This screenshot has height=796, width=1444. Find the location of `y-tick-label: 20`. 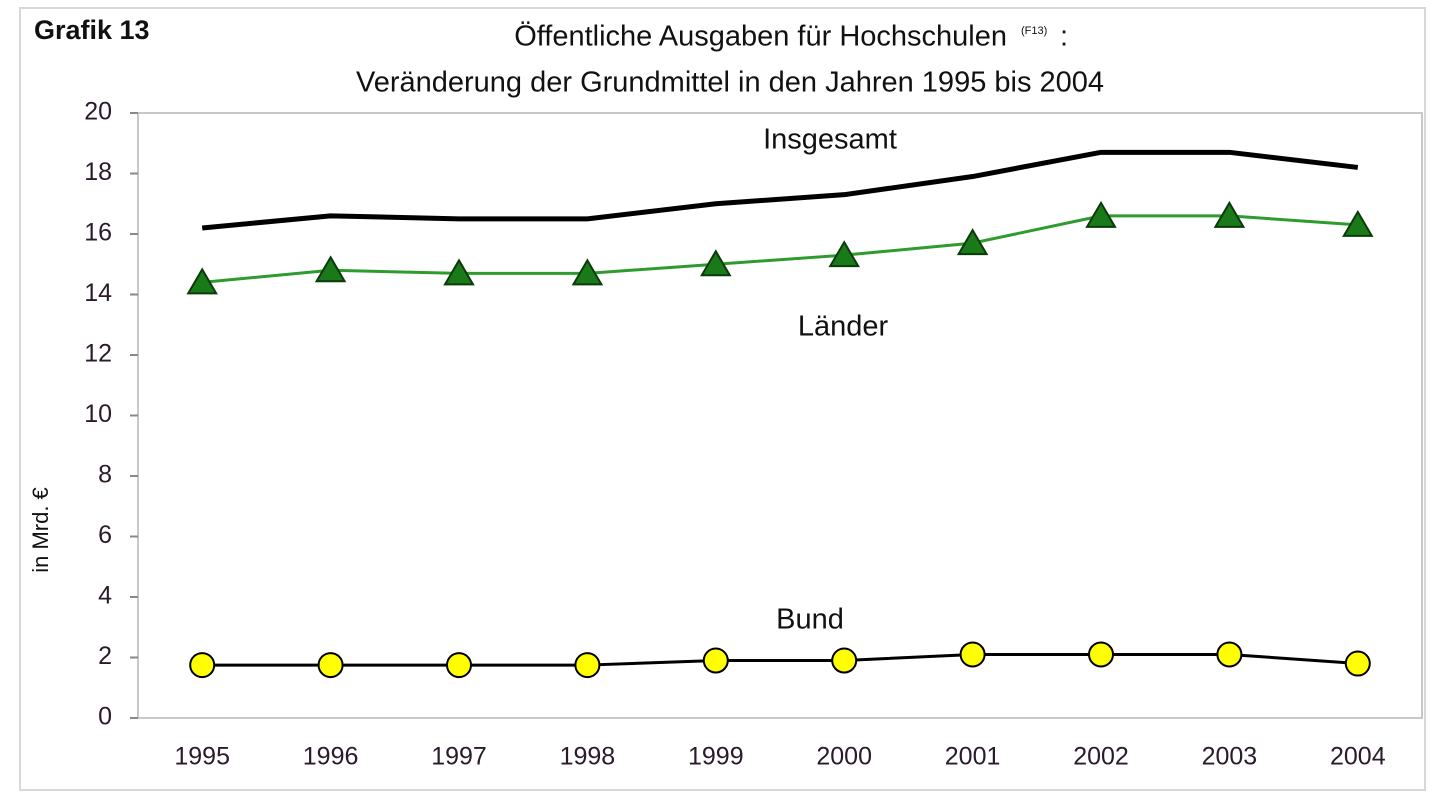

y-tick-label: 20 is located at coordinates (98, 112).